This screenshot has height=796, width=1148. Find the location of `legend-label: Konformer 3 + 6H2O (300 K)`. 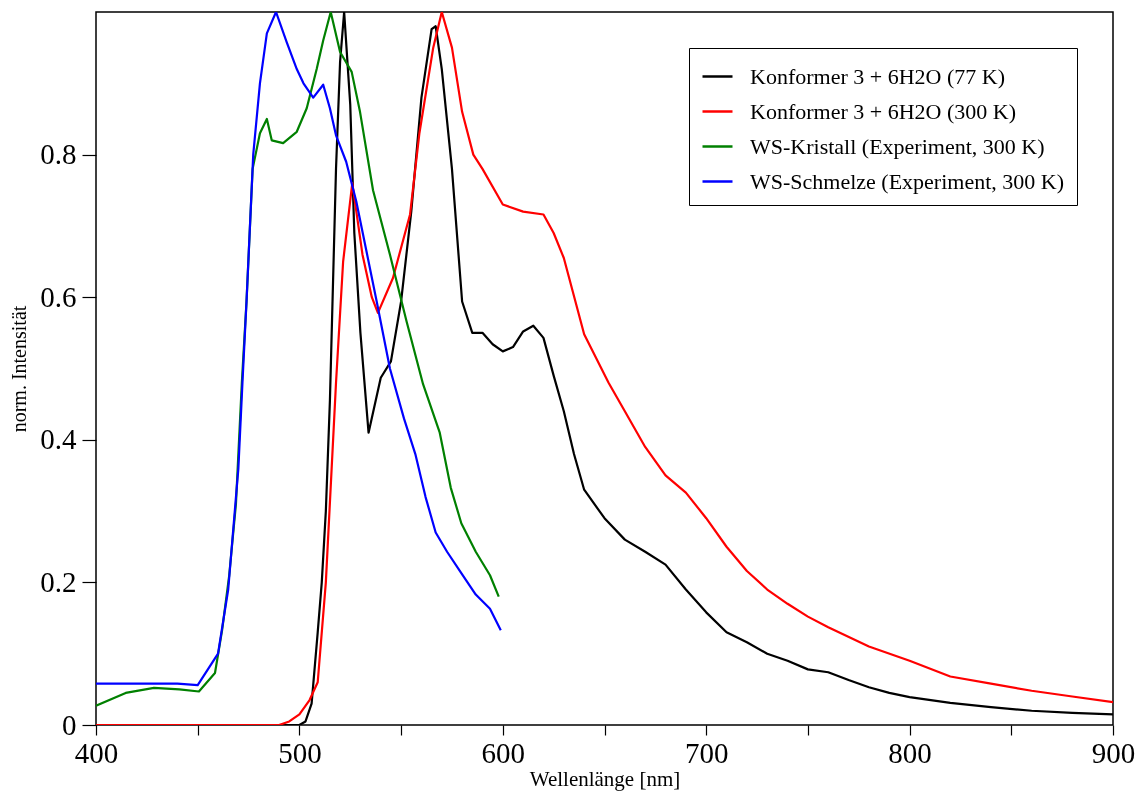

legend-label: Konformer 3 + 6H2O (300 K) is located at coordinates (883, 111).